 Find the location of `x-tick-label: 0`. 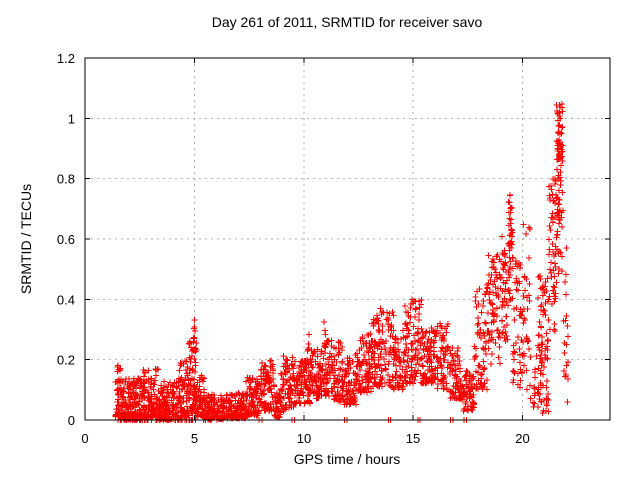

x-tick-label: 0 is located at coordinates (84, 438).